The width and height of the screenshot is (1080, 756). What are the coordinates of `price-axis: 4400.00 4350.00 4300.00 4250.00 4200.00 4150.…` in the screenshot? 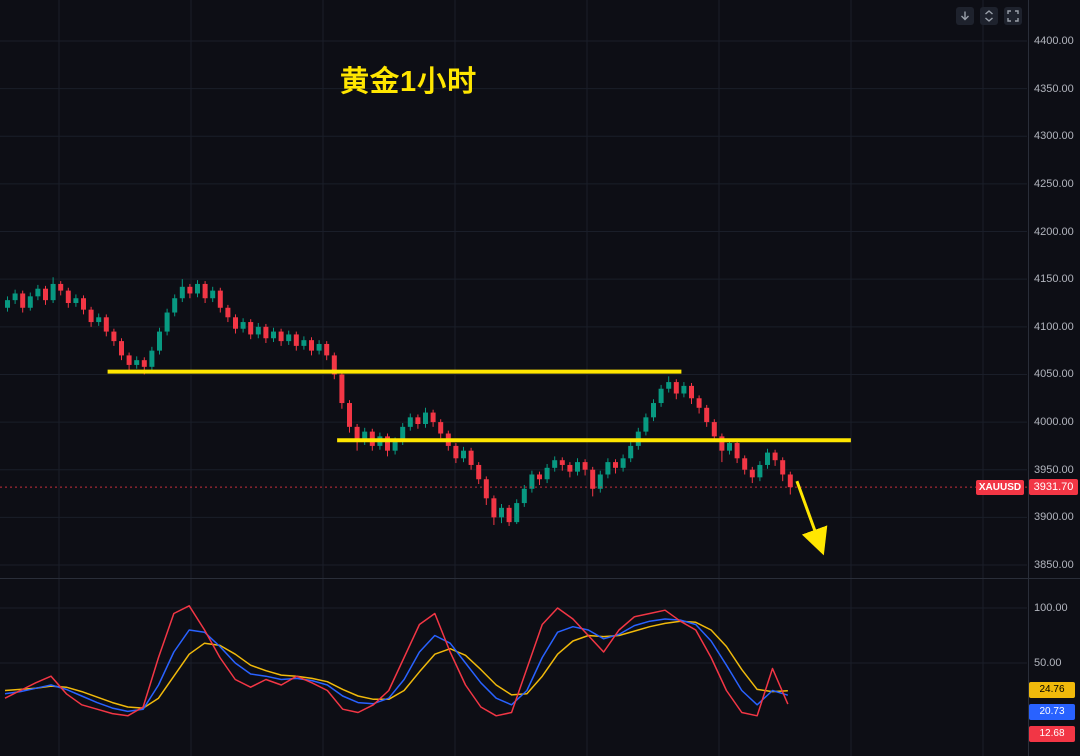 It's located at (1054, 378).